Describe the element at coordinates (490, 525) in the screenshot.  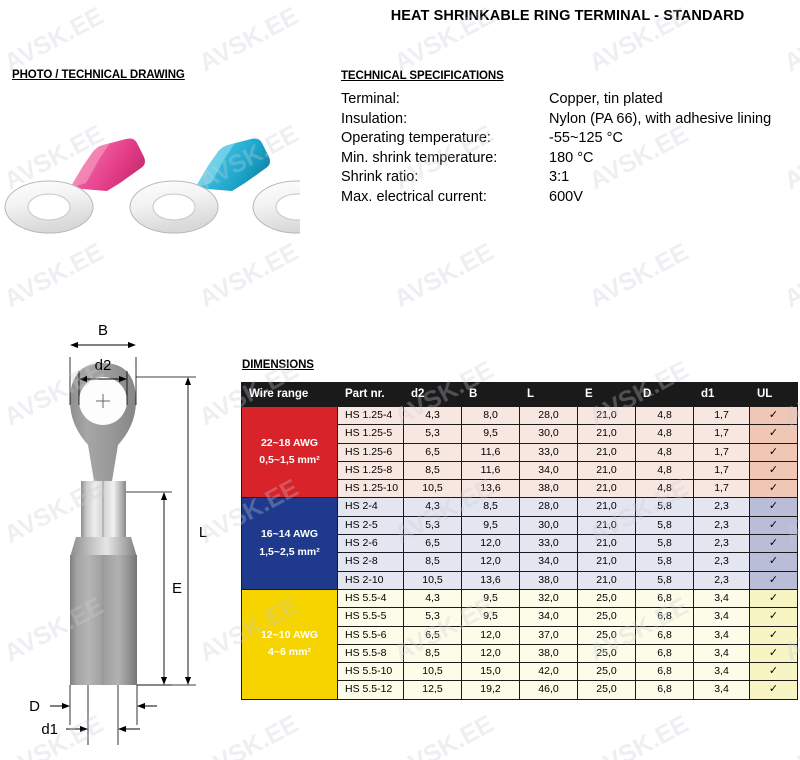
I see `cell-B: 9,5` at that location.